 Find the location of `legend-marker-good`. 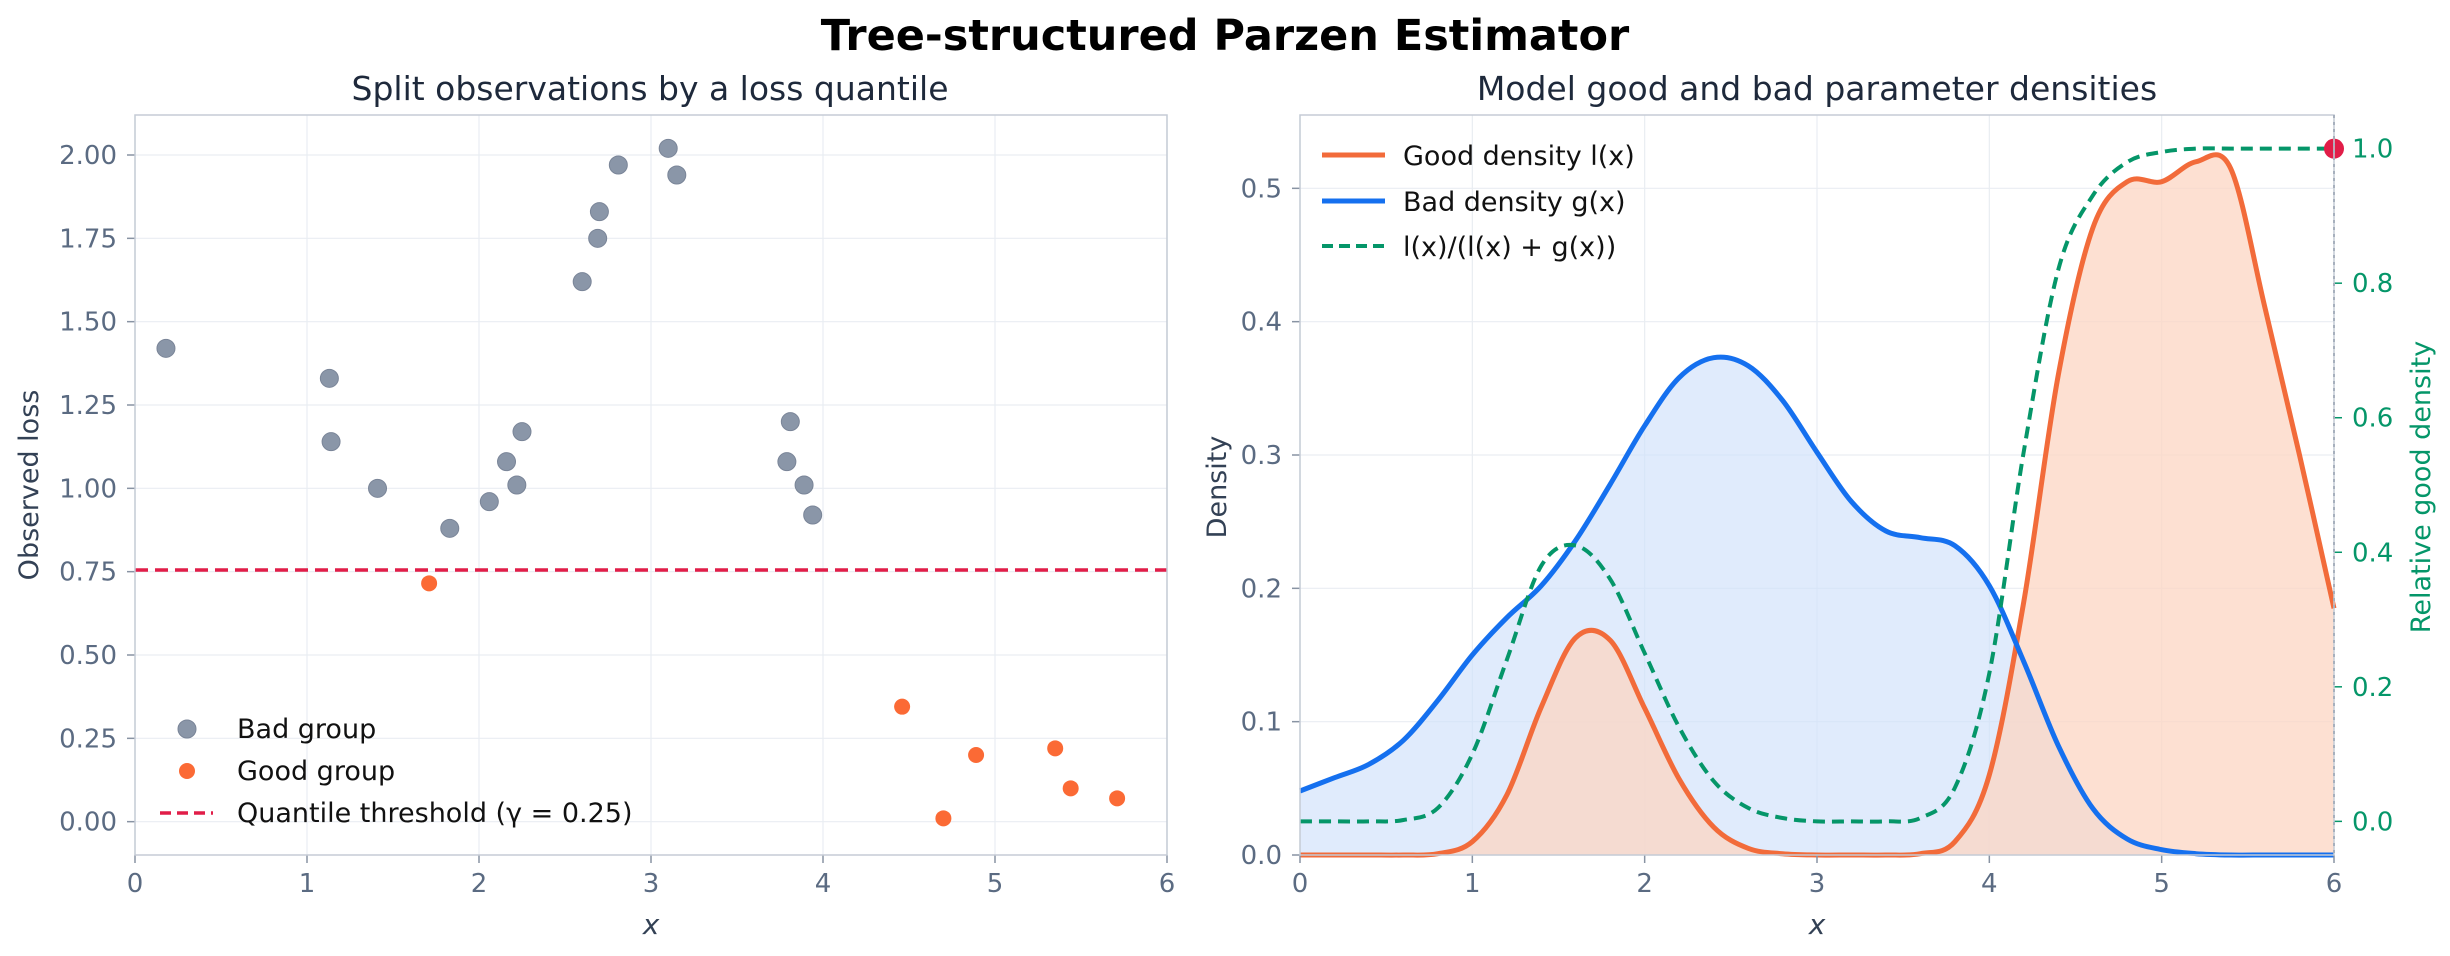

legend-marker-good is located at coordinates (187, 771).